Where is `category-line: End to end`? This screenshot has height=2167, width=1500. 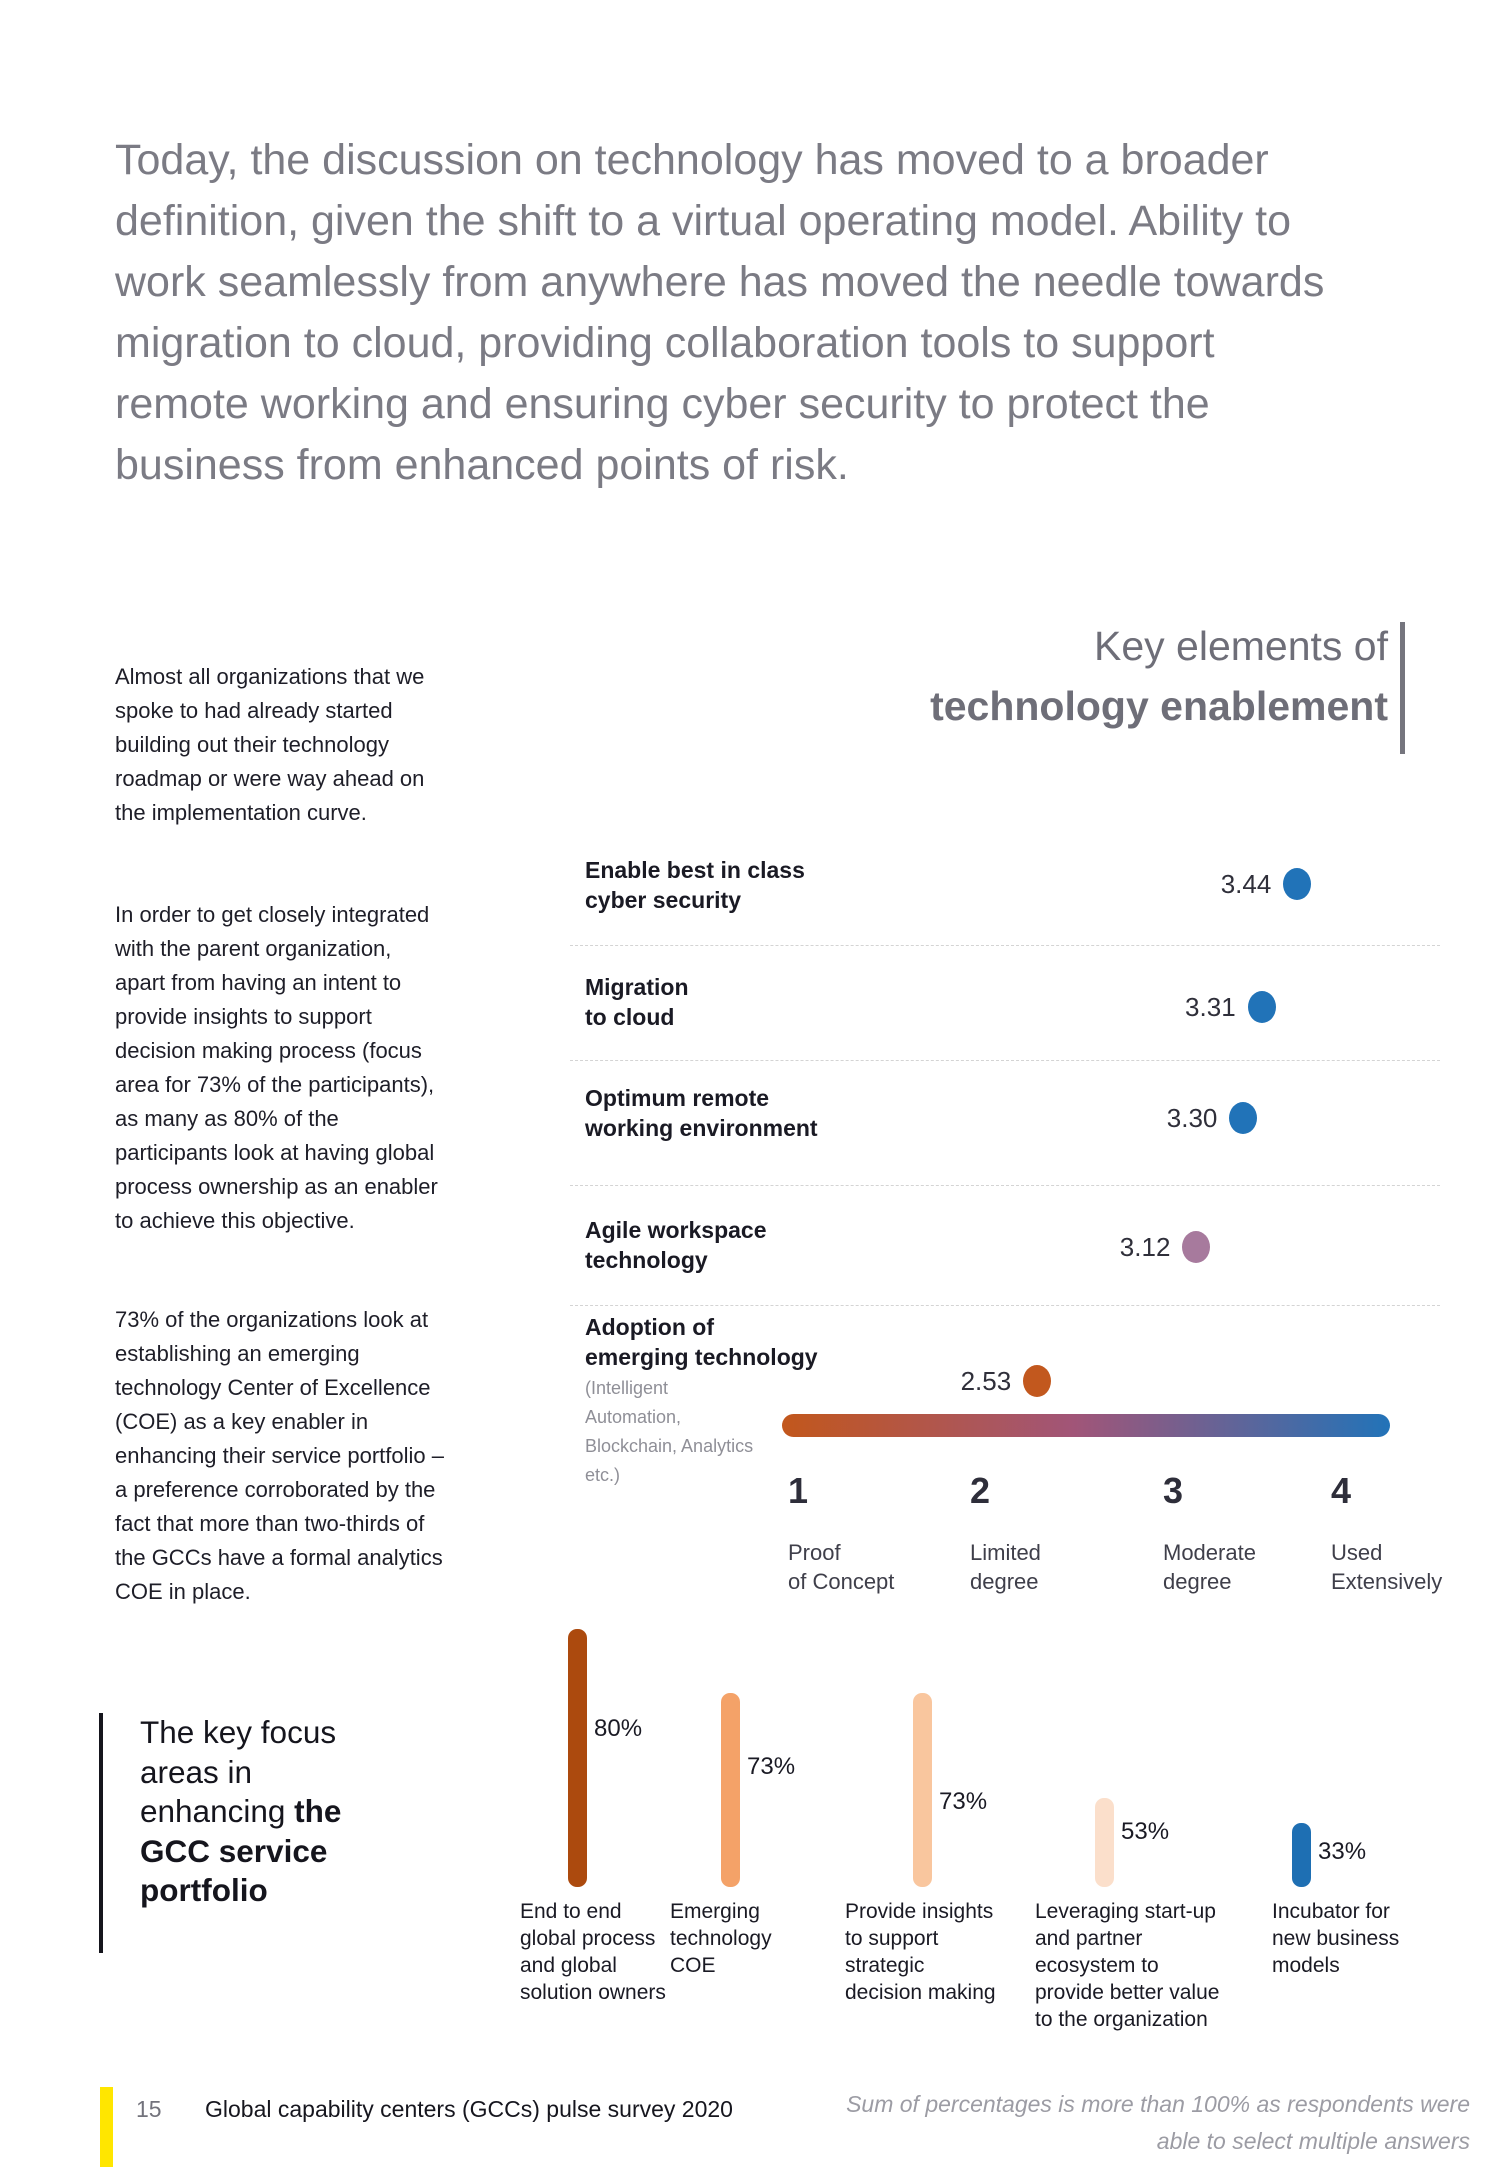
category-line: End to end is located at coordinates (571, 1911).